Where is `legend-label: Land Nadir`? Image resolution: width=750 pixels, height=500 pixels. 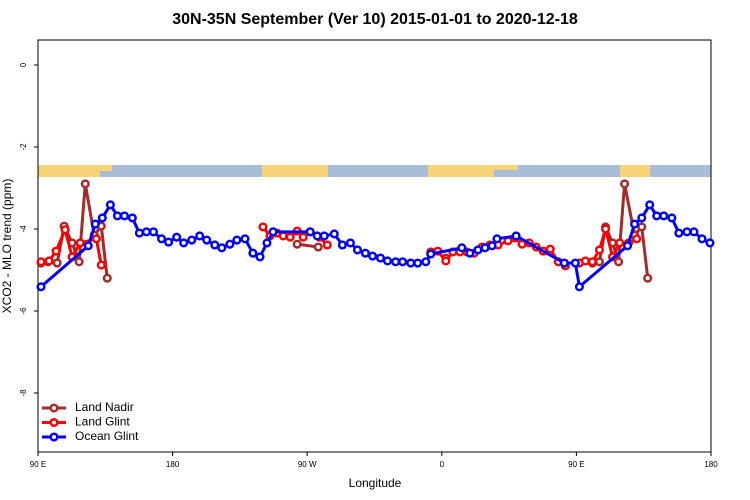
legend-label: Land Nadir is located at coordinates (104, 407).